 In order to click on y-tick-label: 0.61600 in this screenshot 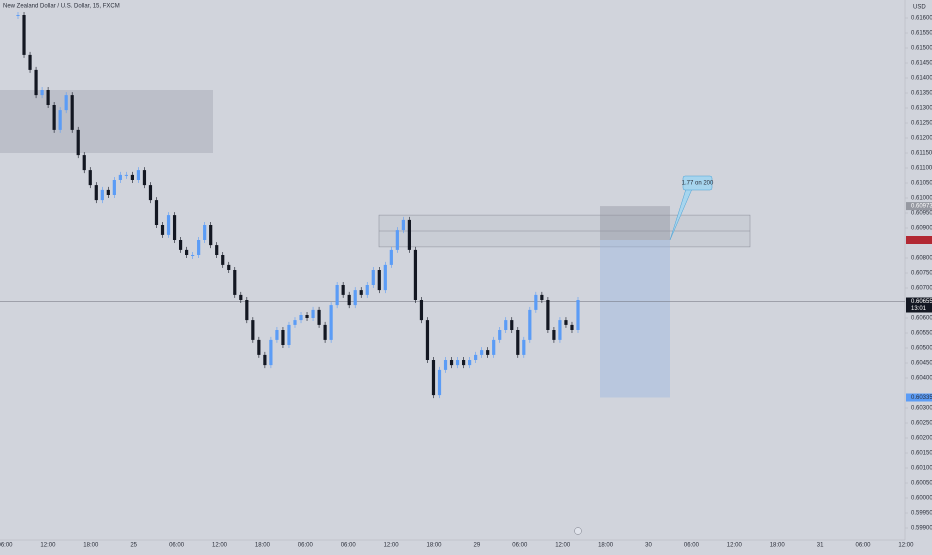, I will do `click(921, 19)`.